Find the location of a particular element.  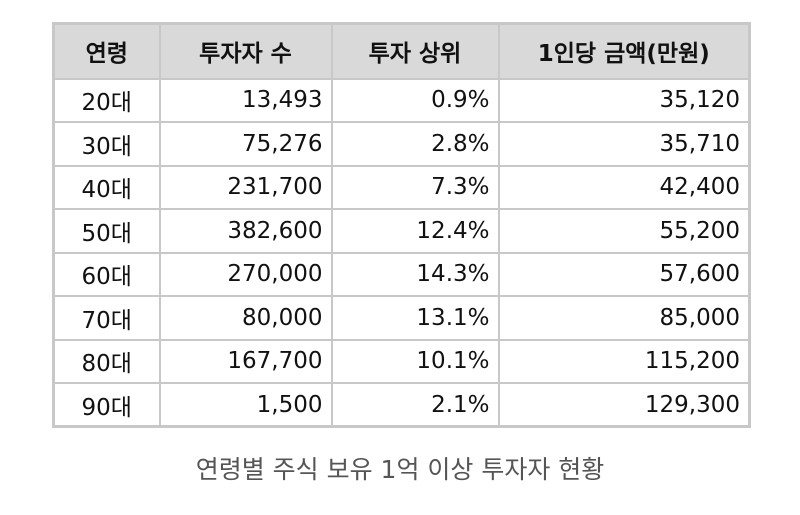

table-cell: 129,300 is located at coordinates (624, 405).